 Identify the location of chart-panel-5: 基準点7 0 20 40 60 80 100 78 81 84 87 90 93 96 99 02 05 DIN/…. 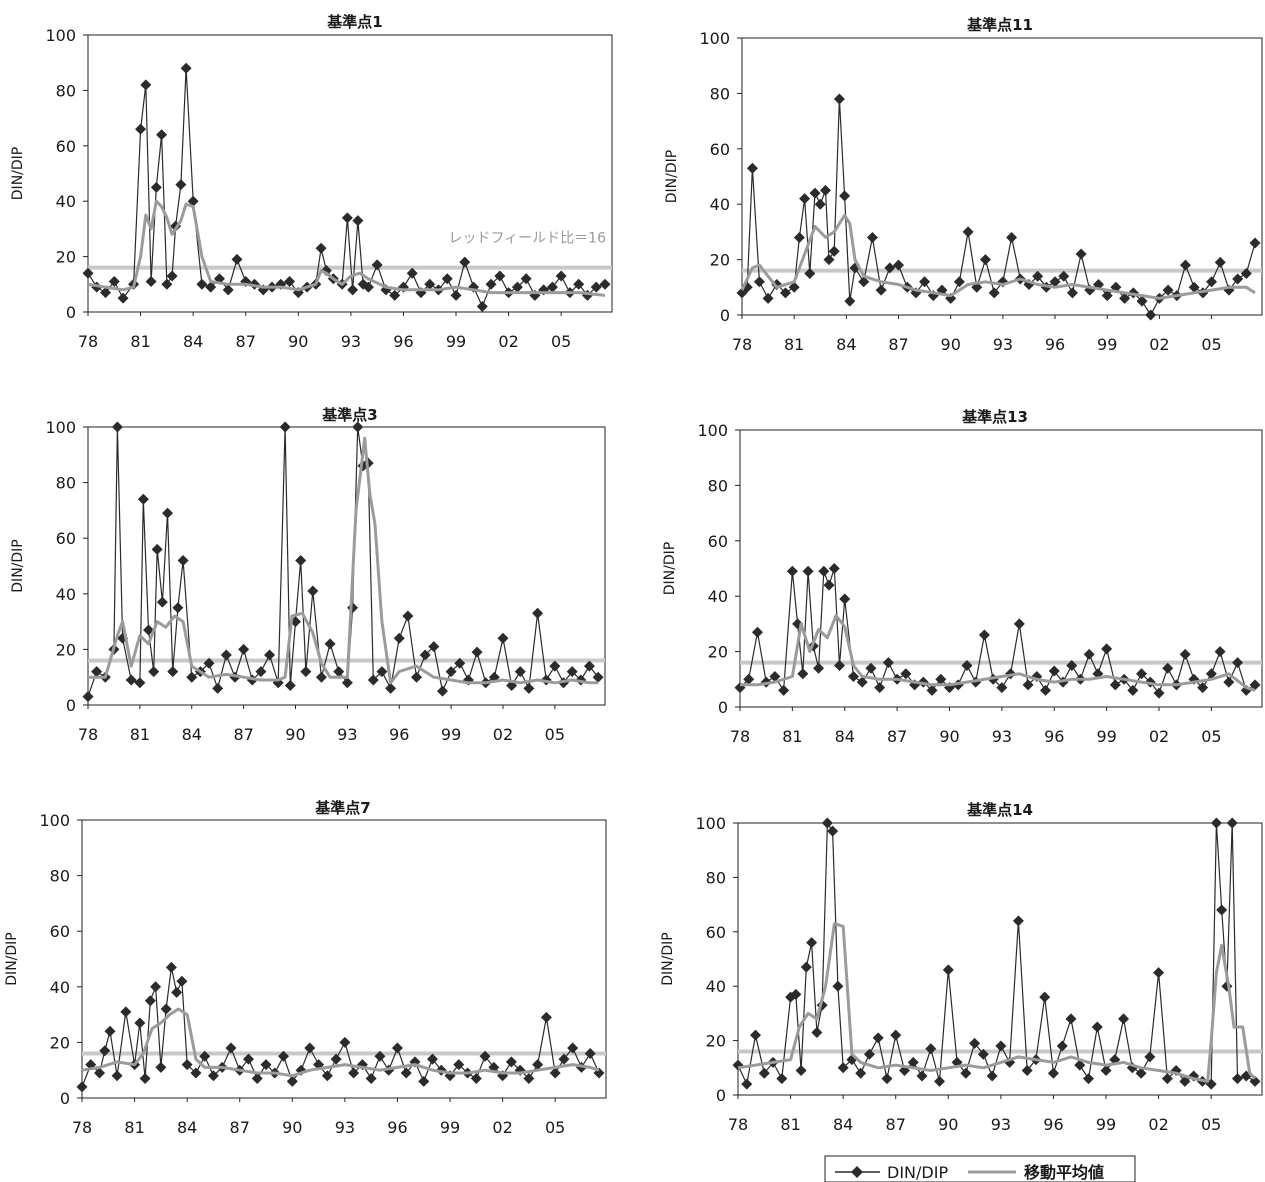
(305, 968).